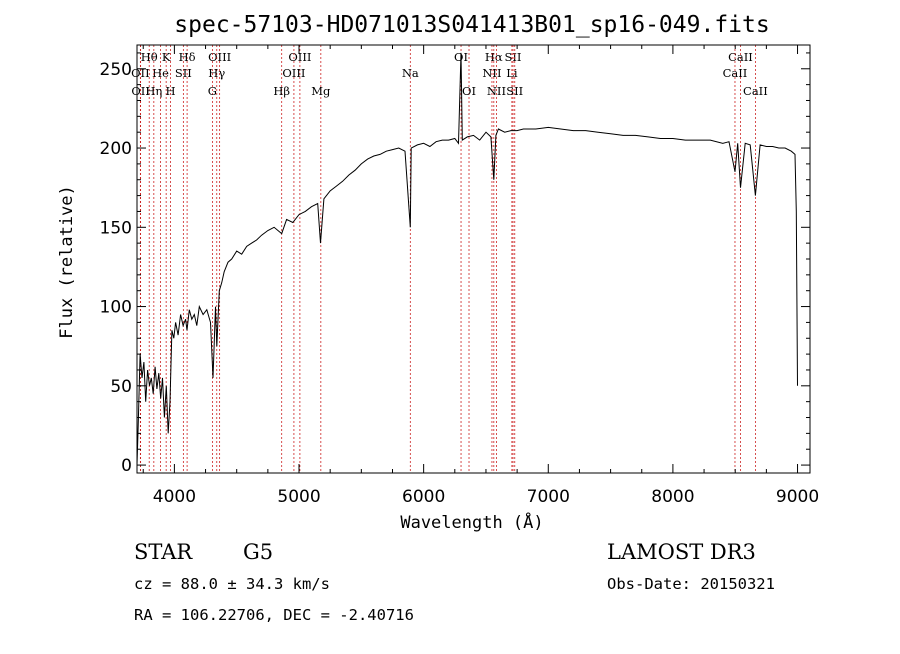  Describe the element at coordinates (174, 497) in the screenshot. I see `x-tick-label: 4000` at that location.